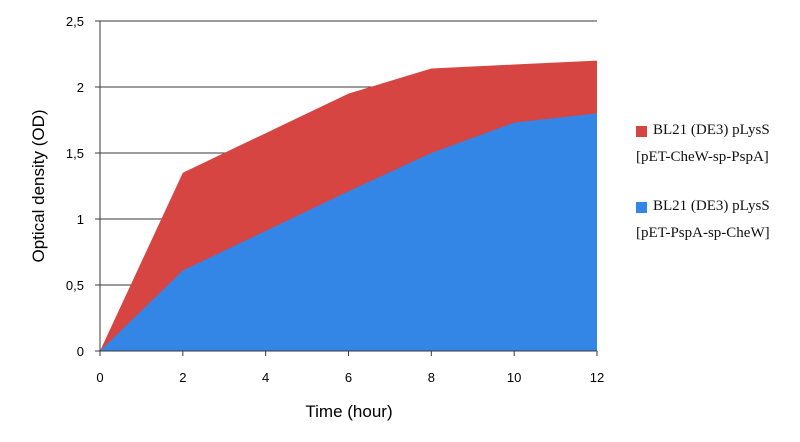 The width and height of the screenshot is (800, 442). I want to click on y-tick-label-5: 2,5, so click(75, 21).